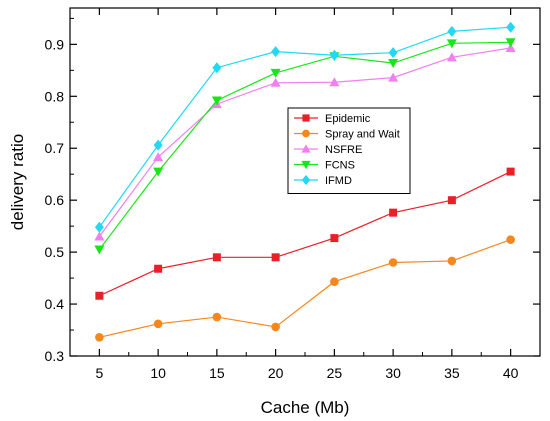 Image resolution: width=550 pixels, height=421 pixels. I want to click on x-tick-label: 35, so click(452, 373).